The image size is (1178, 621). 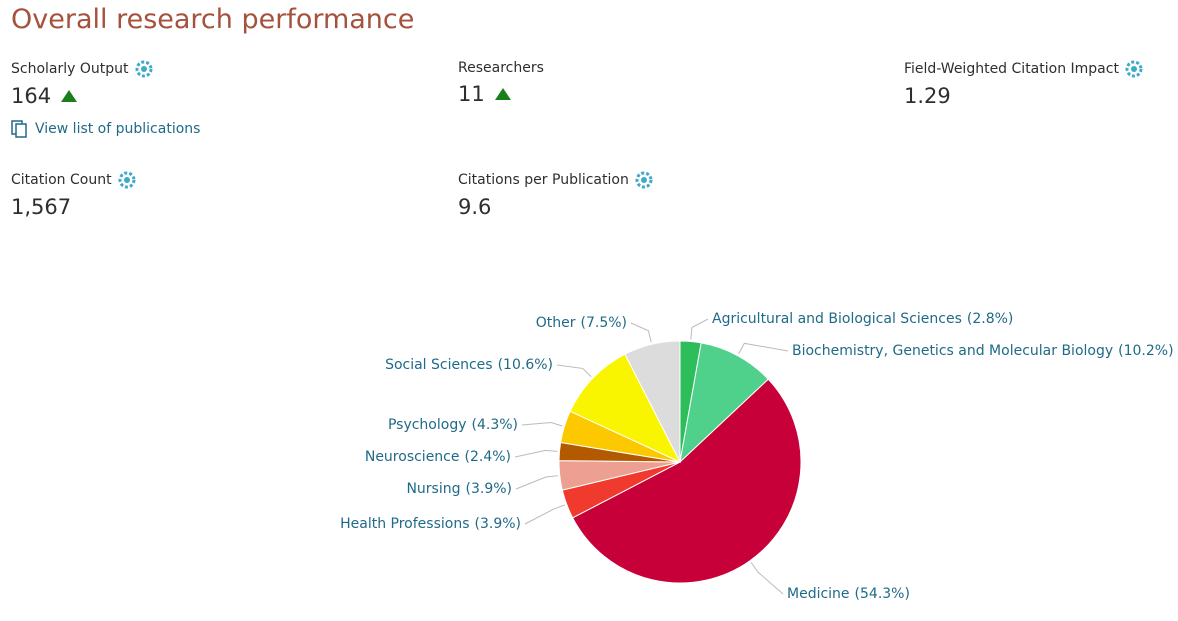 I want to click on metric-label: Citation Count, so click(x=61, y=180).